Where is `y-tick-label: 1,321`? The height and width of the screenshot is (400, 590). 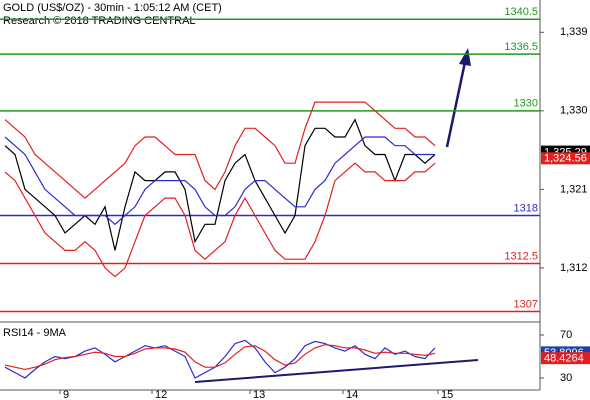
y-tick-label: 1,321 is located at coordinates (574, 189).